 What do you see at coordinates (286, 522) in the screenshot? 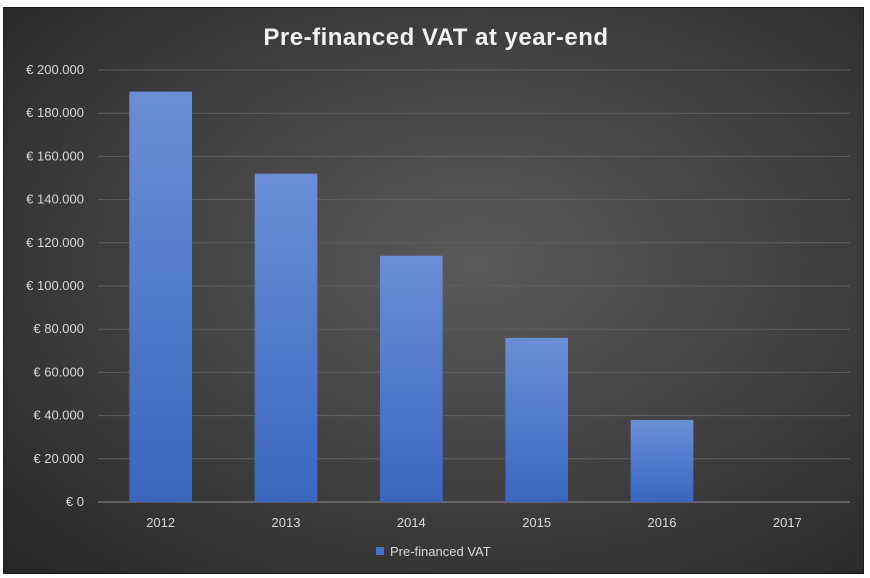
I see `x-tick-label: 2013` at bounding box center [286, 522].